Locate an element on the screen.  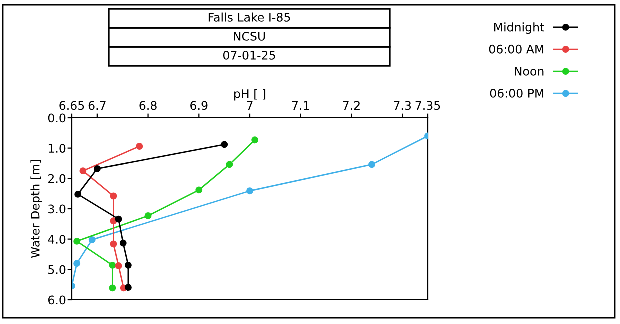
y-axis-title: Water Depth [m] is located at coordinates (36, 209).